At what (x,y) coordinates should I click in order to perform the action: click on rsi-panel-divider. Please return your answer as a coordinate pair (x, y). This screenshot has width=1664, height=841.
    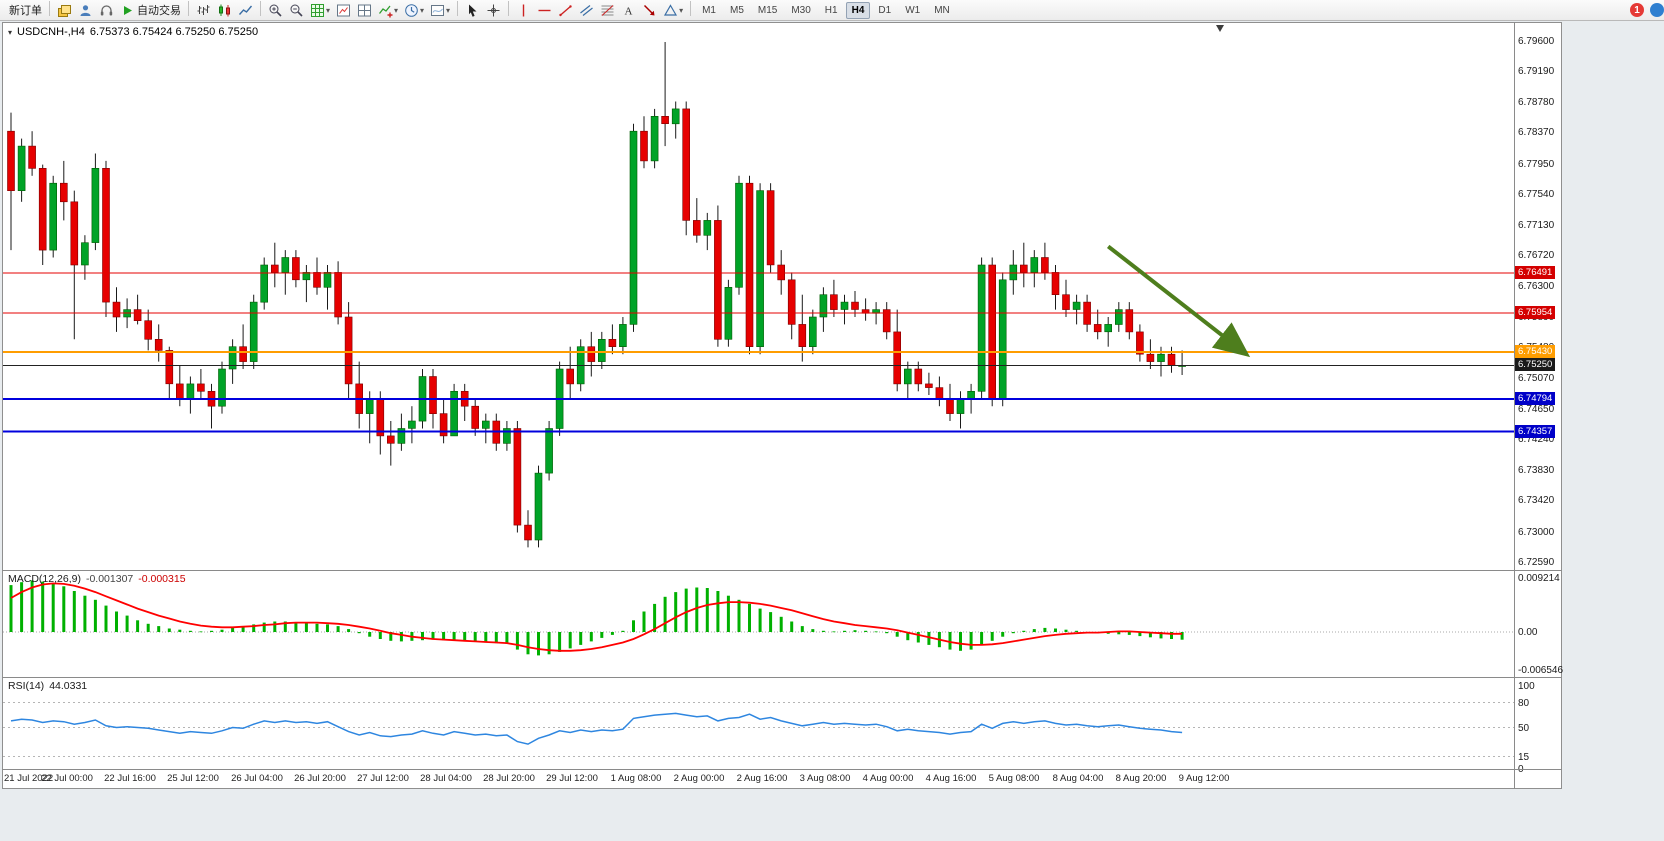
    Looking at the image, I should click on (782, 677).